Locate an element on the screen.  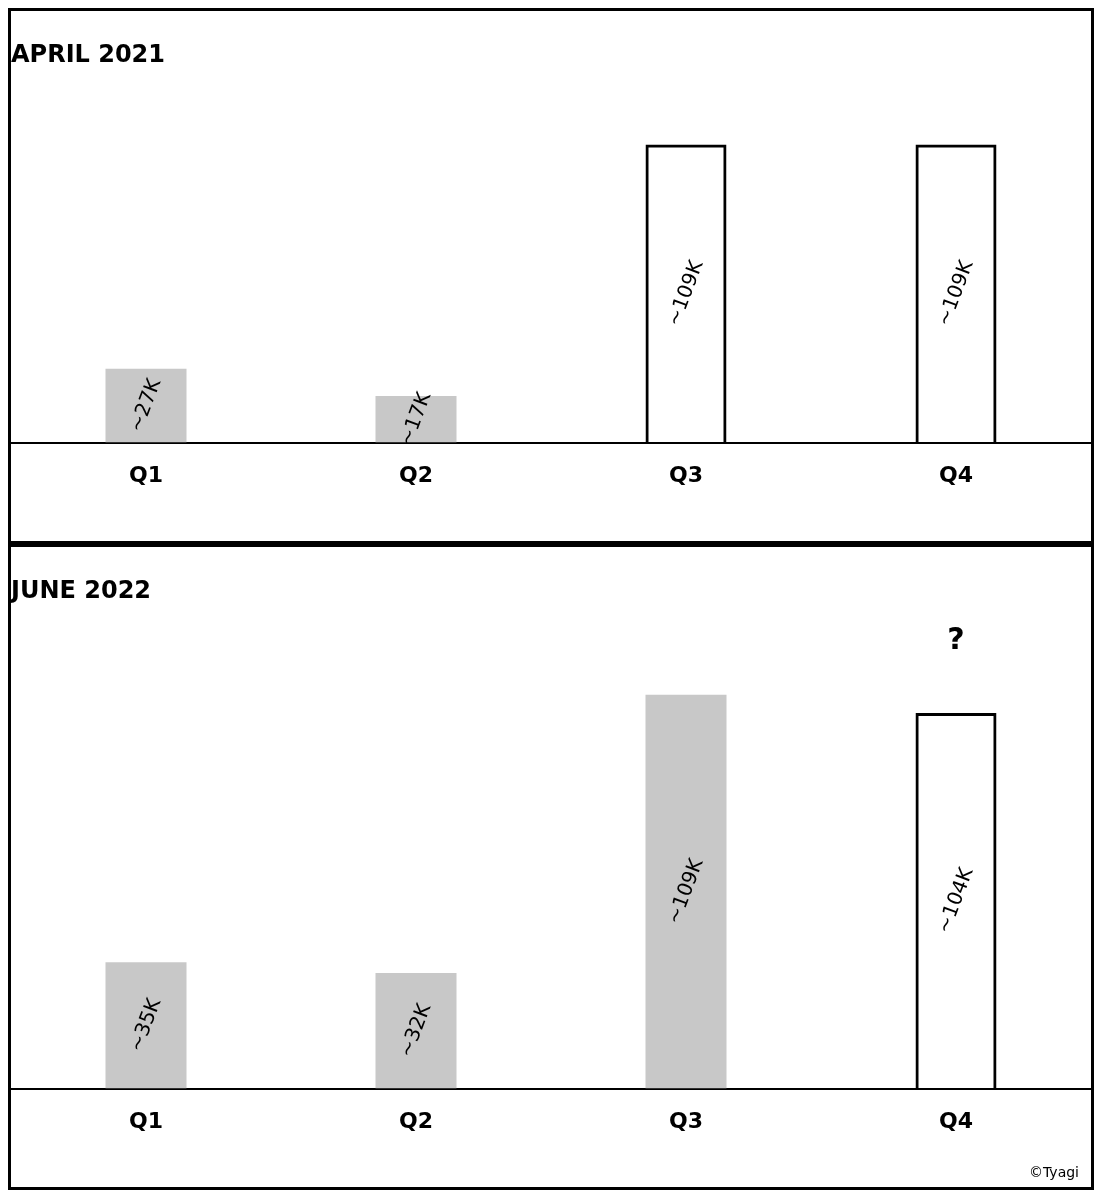
chart-title: APRIL 2021 is located at coordinates (88, 53).